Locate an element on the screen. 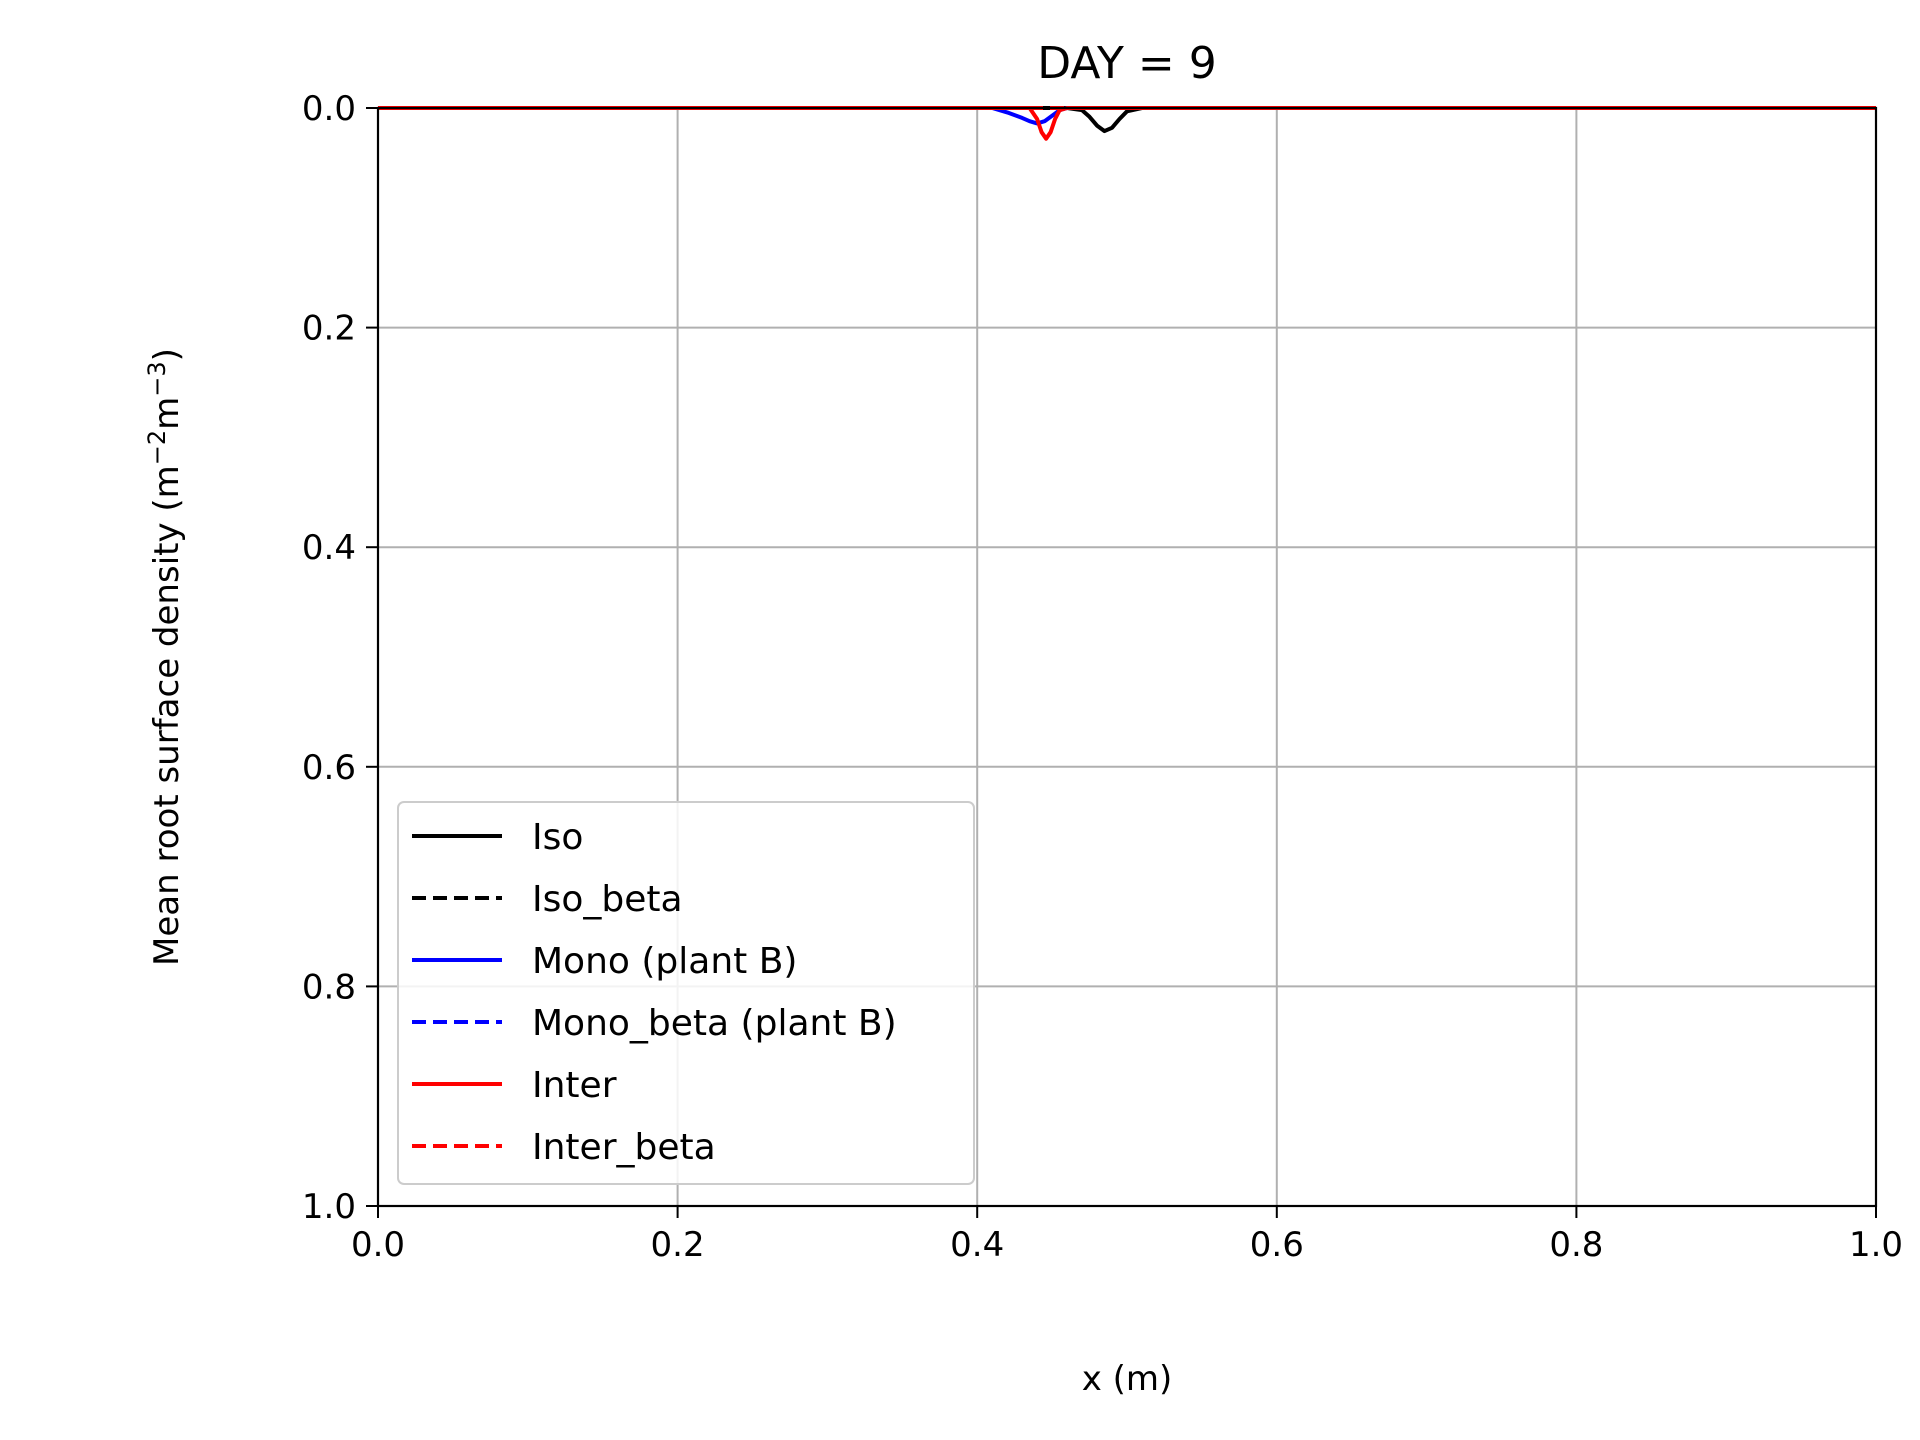 The height and width of the screenshot is (1440, 1920). x-tick-label: 0.6 is located at coordinates (1277, 1245).